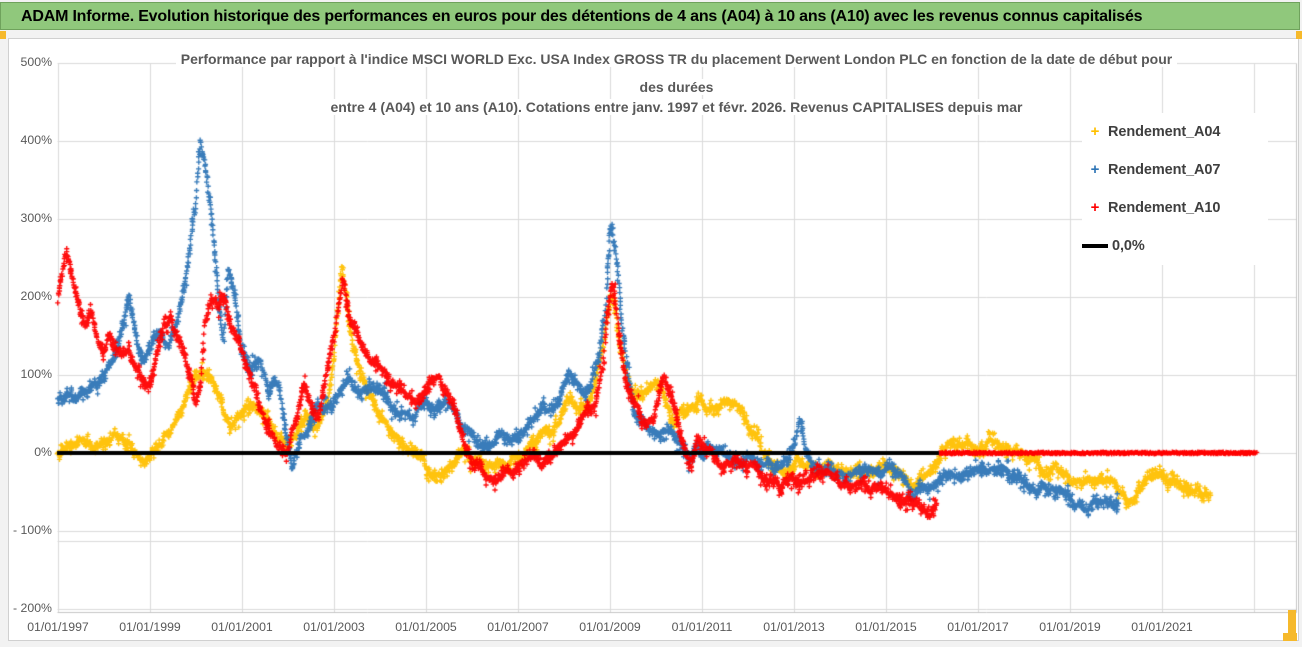  What do you see at coordinates (36, 296) in the screenshot?
I see `y-tick-label: 200%` at bounding box center [36, 296].